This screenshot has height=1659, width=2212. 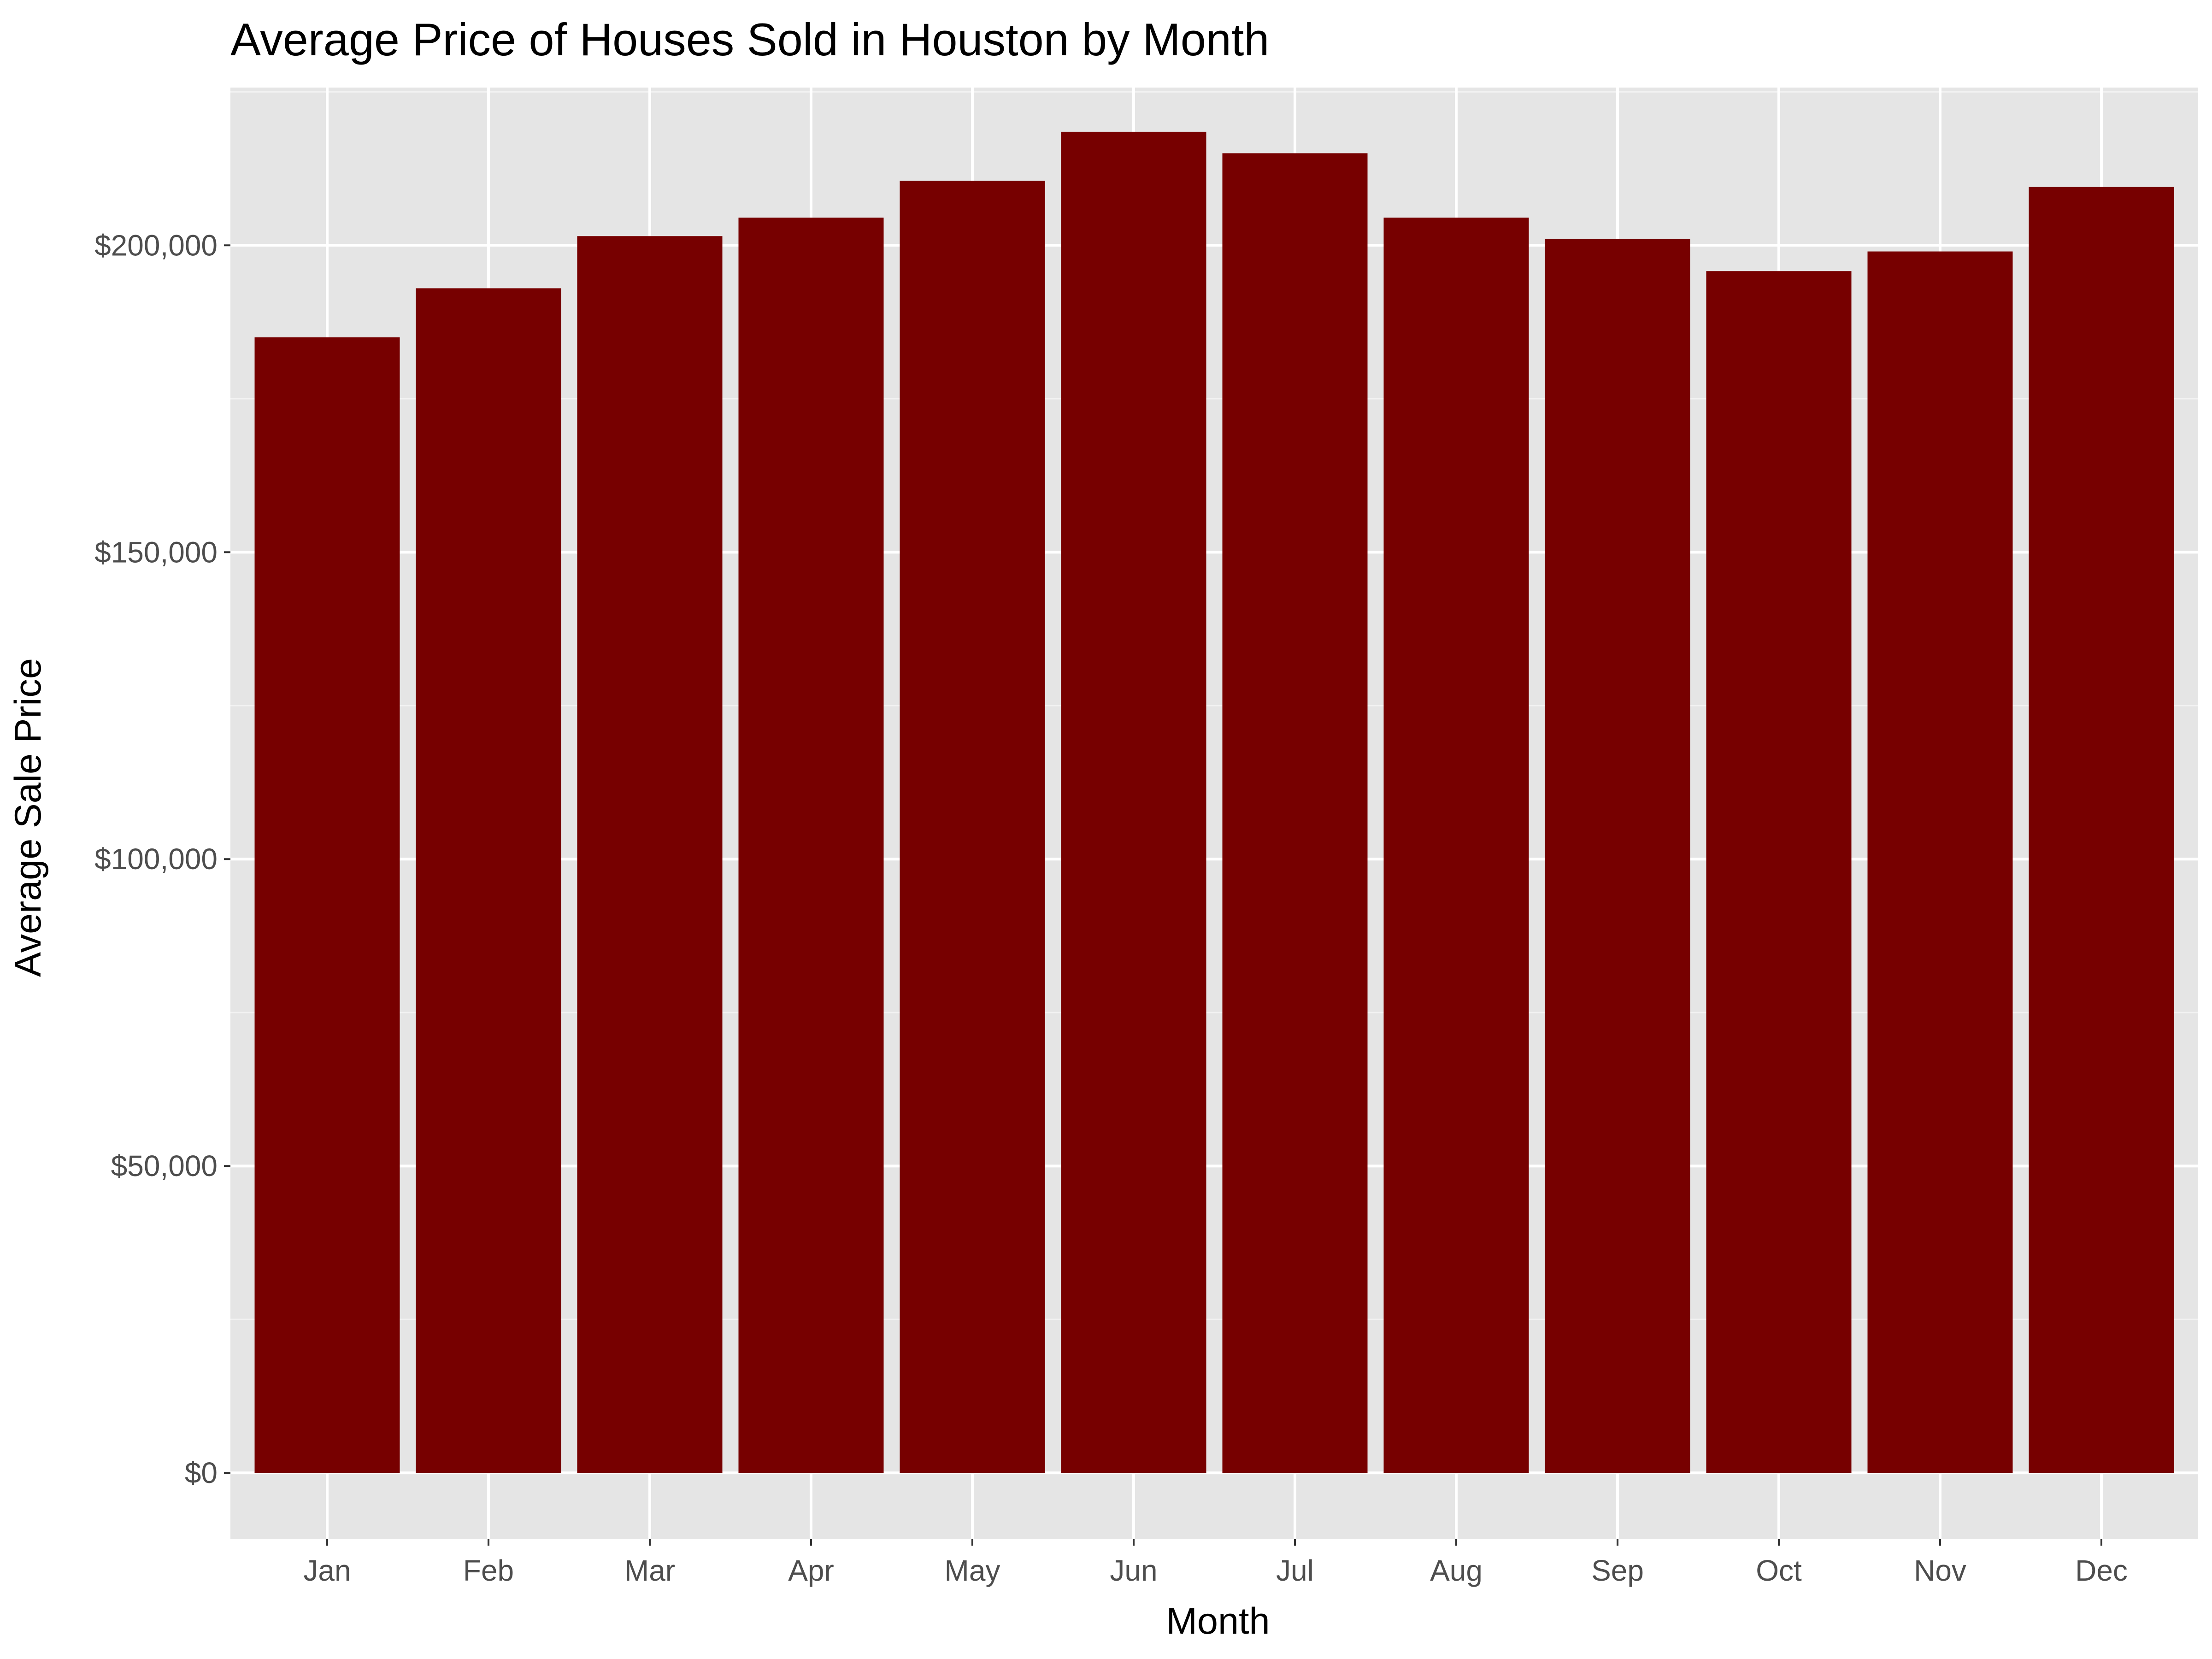 What do you see at coordinates (1940, 862) in the screenshot?
I see `bar-nov` at bounding box center [1940, 862].